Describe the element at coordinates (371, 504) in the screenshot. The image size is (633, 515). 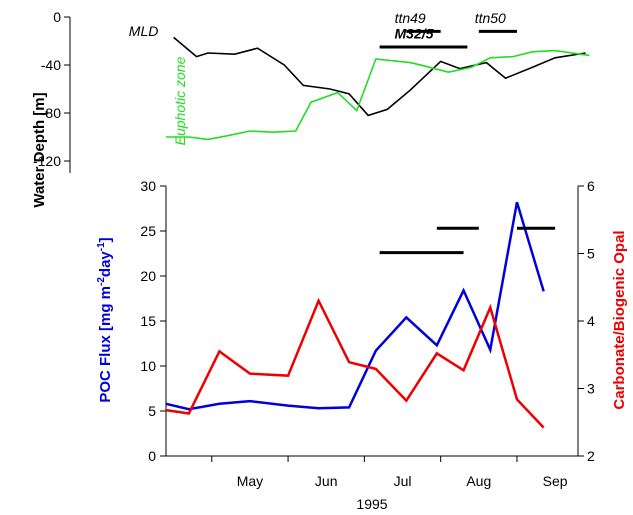
I see `x-axis-title: 1995` at that location.